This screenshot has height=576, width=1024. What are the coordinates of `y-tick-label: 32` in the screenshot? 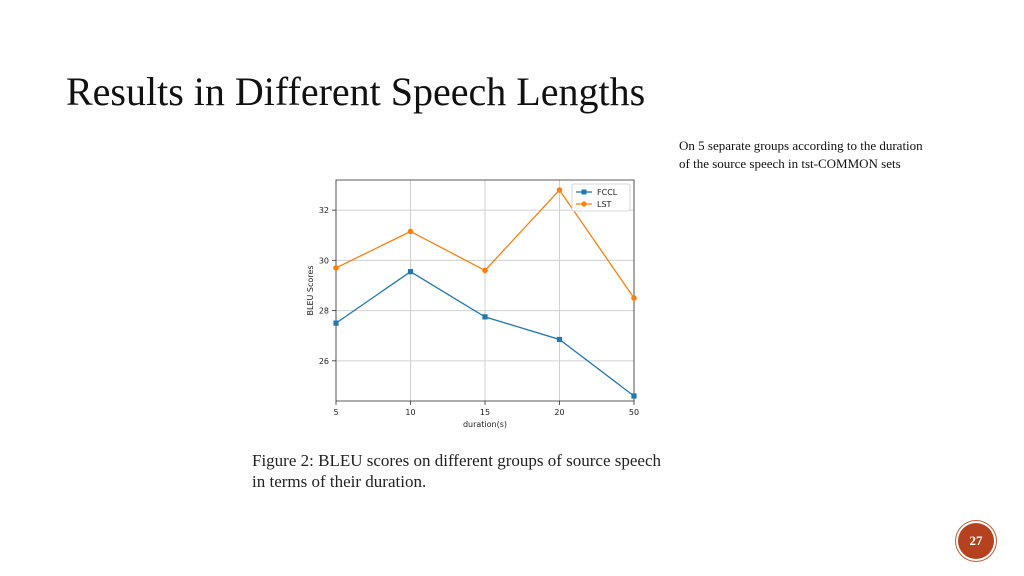 It's located at (324, 210).